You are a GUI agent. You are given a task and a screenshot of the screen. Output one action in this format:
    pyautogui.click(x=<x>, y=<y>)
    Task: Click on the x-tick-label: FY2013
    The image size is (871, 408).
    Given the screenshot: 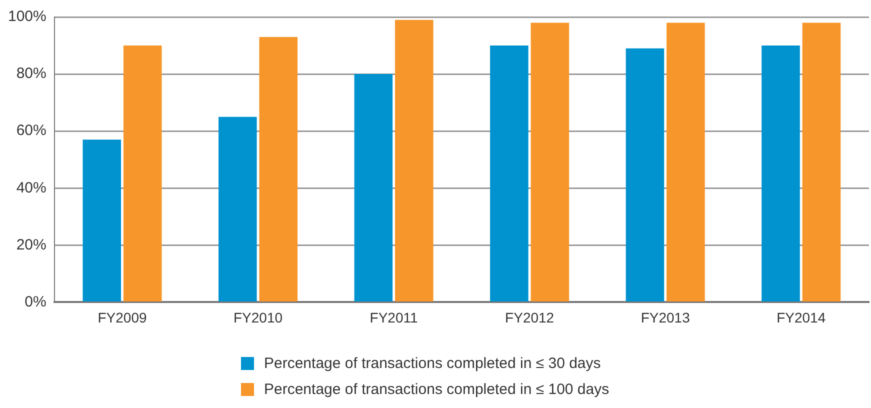 What is the action you would take?
    pyautogui.click(x=665, y=317)
    